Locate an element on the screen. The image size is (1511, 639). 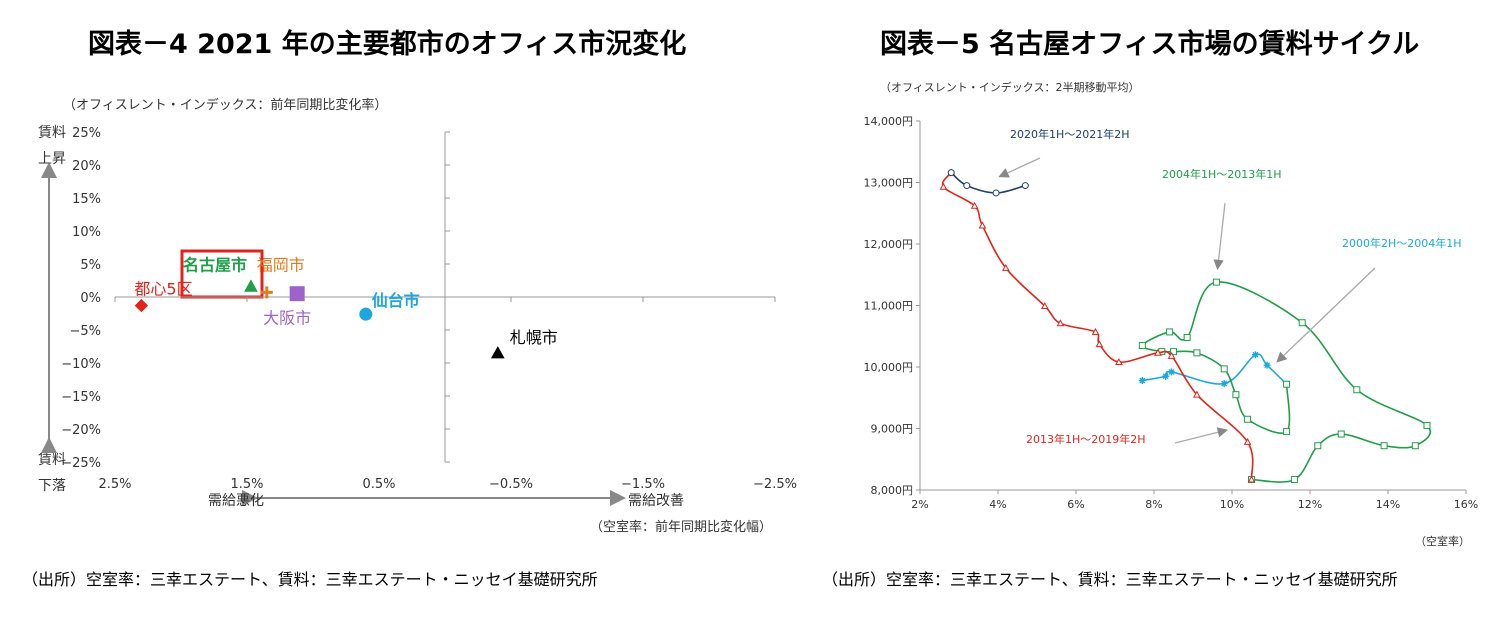
right-chart-title: 図表－5 名古屋オフィス市場の賃料サイクル is located at coordinates (1150, 44).